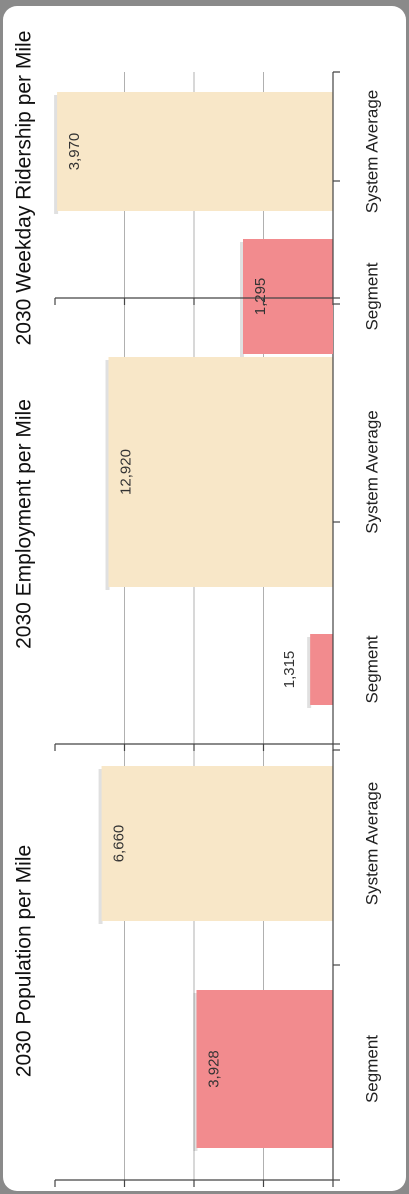 This screenshot has width=409, height=1194. What do you see at coordinates (74, 152) in the screenshot?
I see `data-label: 3,970` at bounding box center [74, 152].